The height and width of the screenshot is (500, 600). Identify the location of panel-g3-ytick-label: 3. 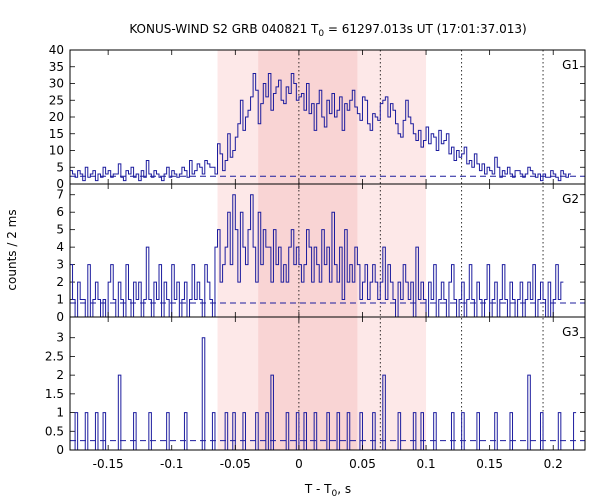
(60, 338).